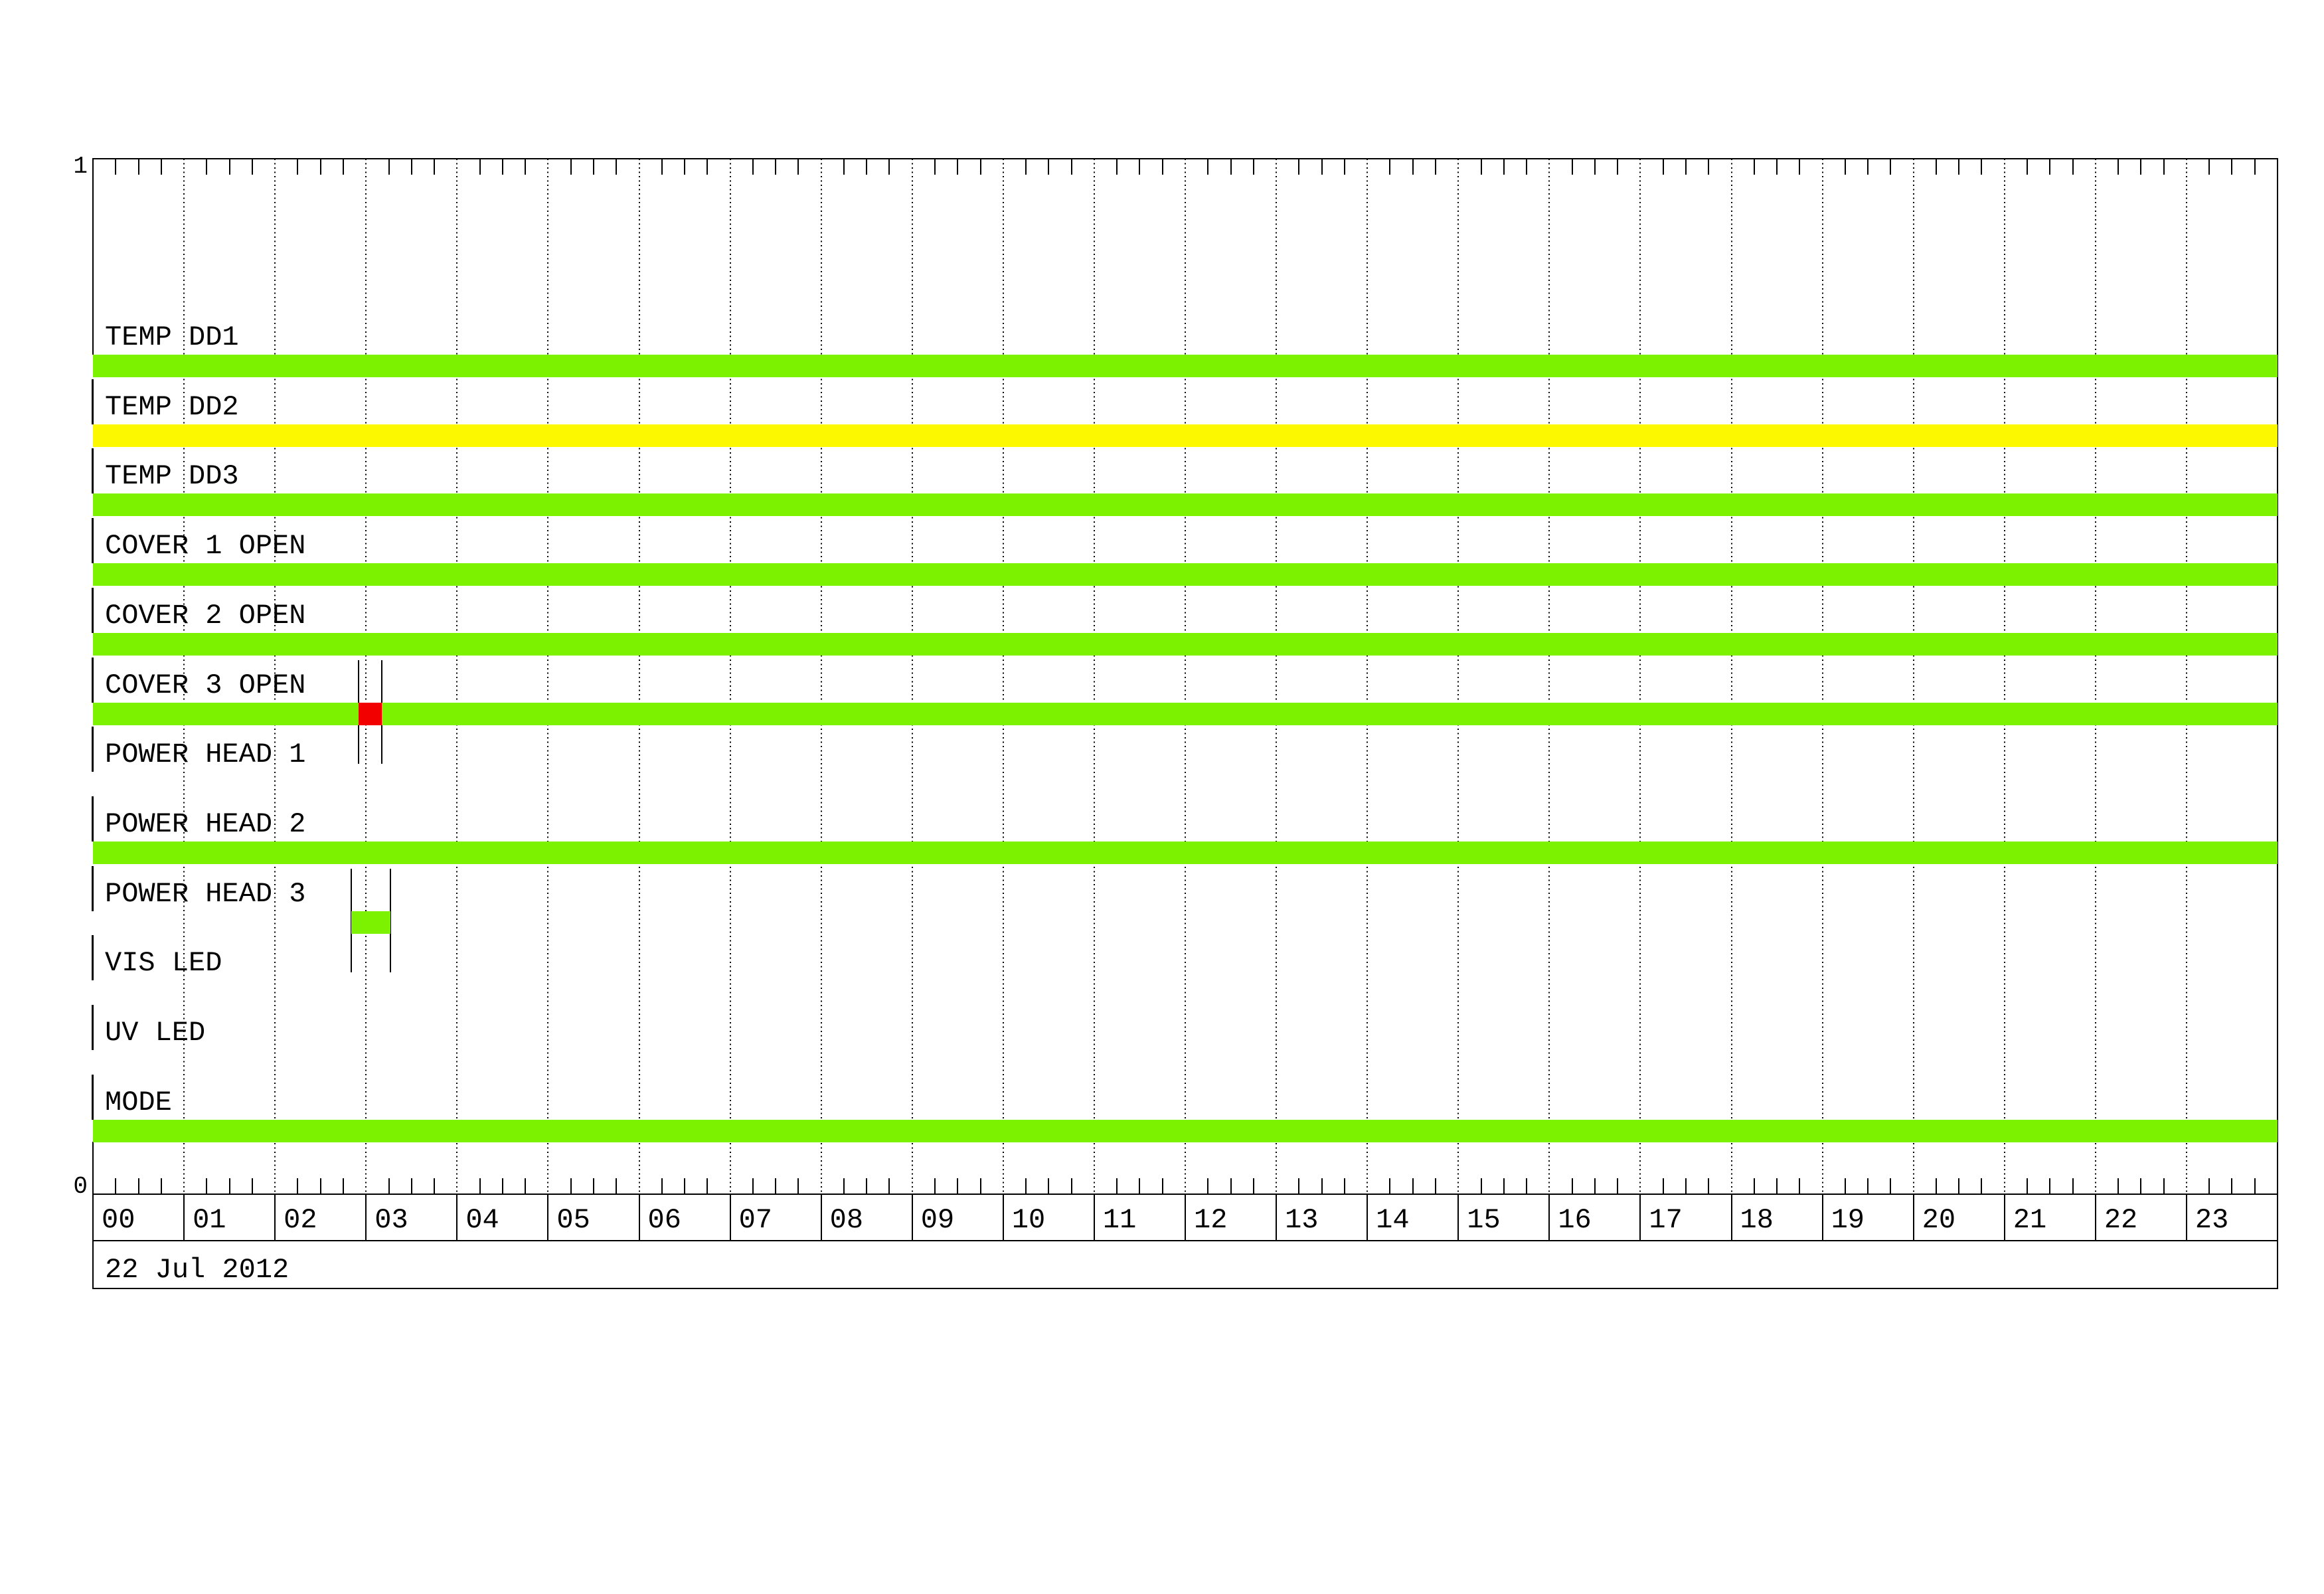  Describe the element at coordinates (573, 1220) in the screenshot. I see `hour-label: 05` at that location.